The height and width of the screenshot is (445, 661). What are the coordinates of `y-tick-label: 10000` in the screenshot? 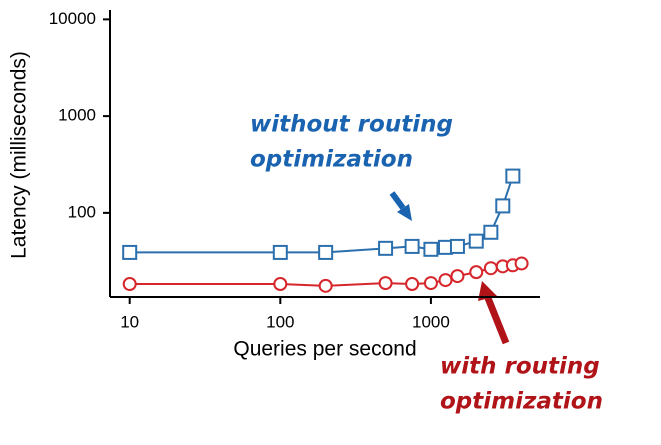 It's located at (72, 18).